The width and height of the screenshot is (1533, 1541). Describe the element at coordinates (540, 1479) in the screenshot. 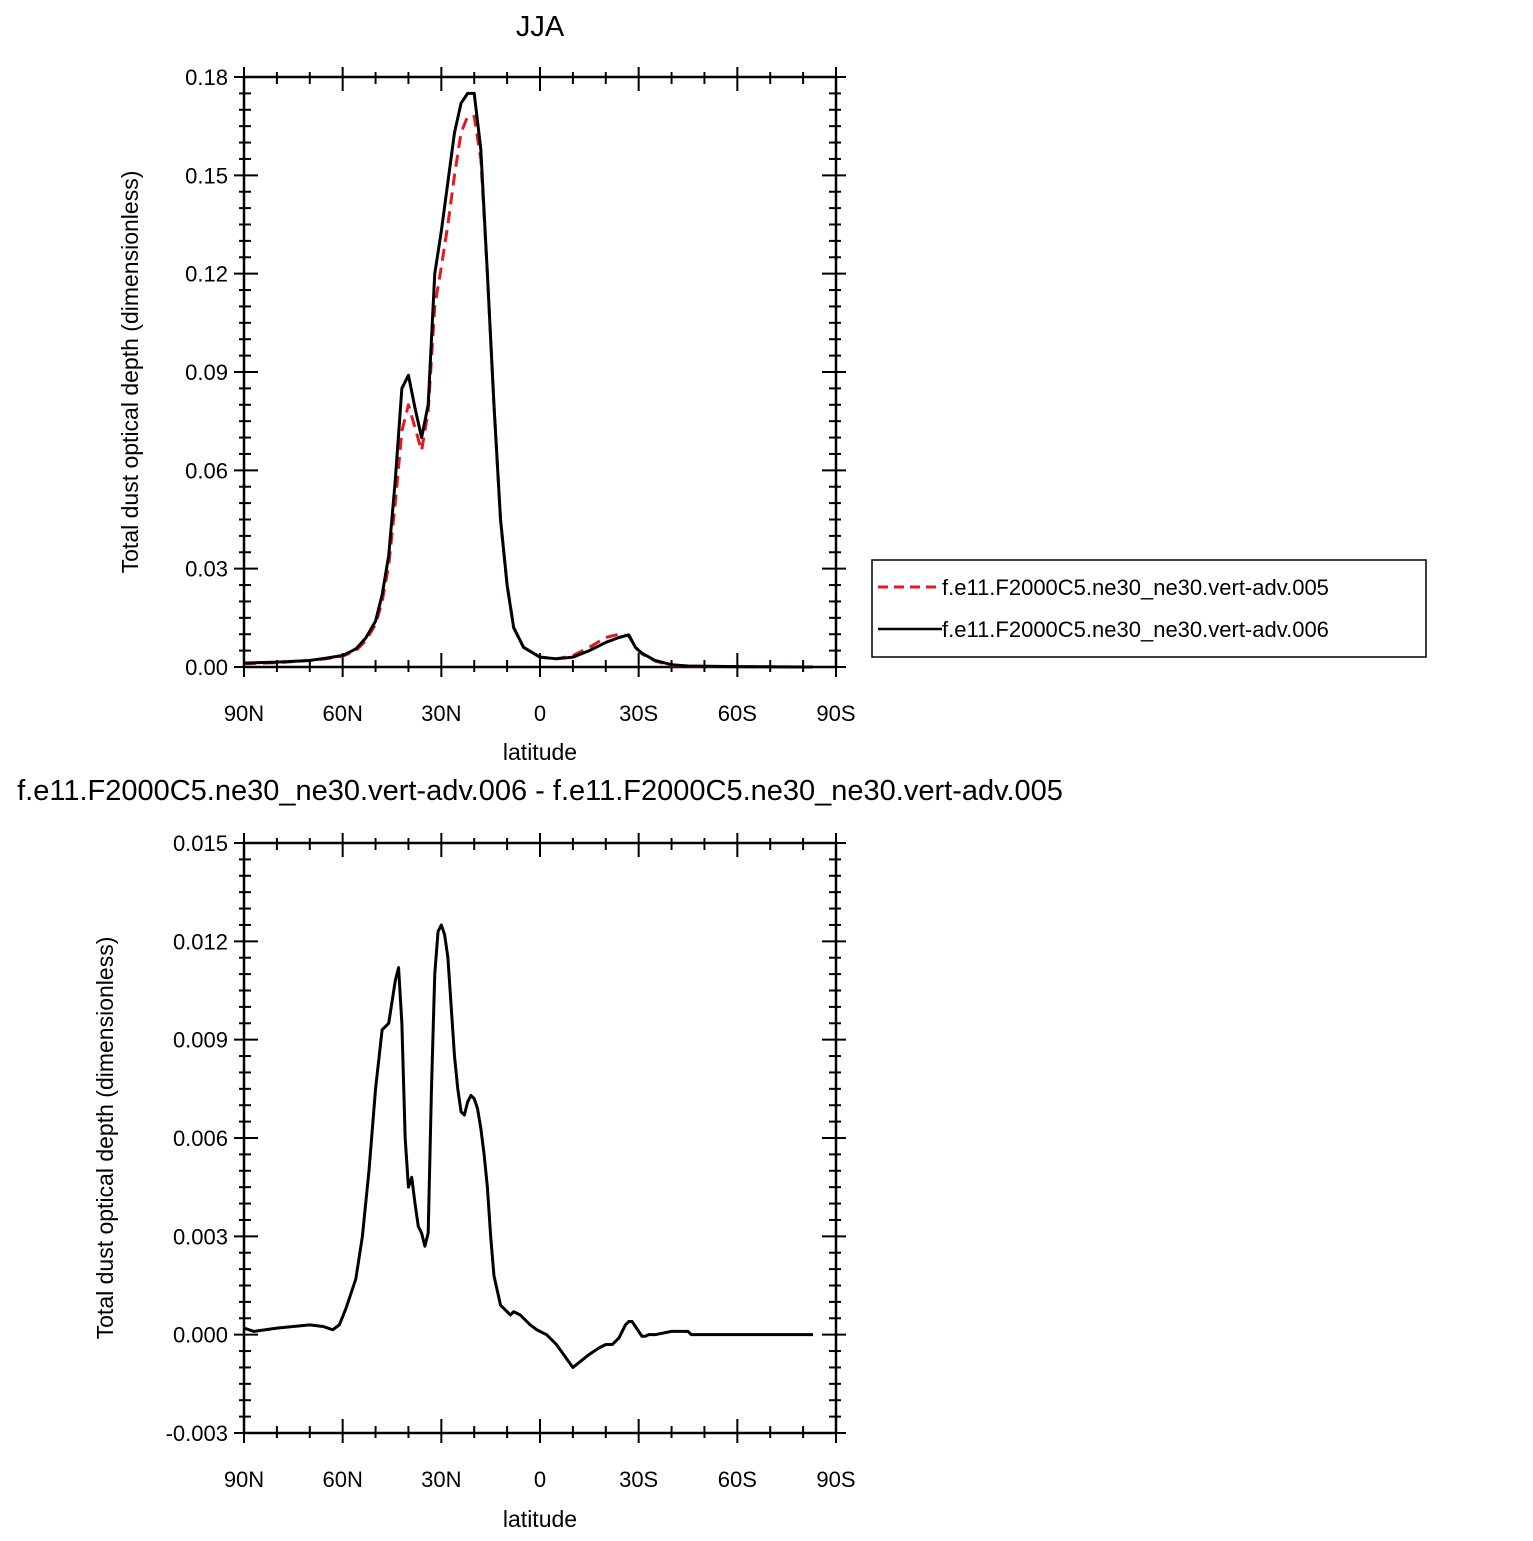

I see `bottom-x-tick-label: 0` at that location.